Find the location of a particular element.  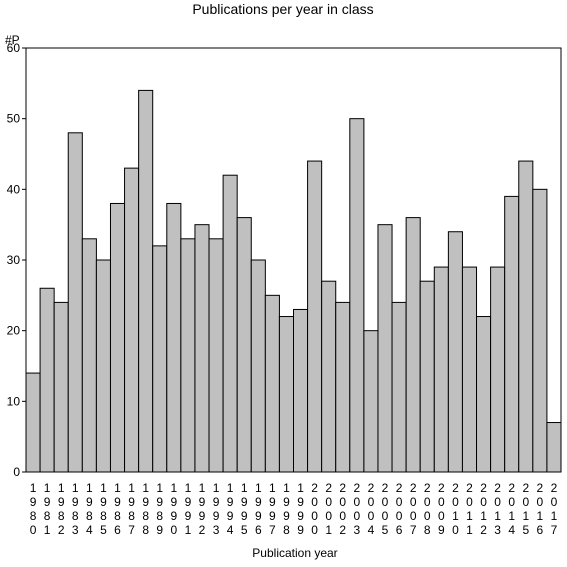

chart-title: Publications per year in class is located at coordinates (282, 9).